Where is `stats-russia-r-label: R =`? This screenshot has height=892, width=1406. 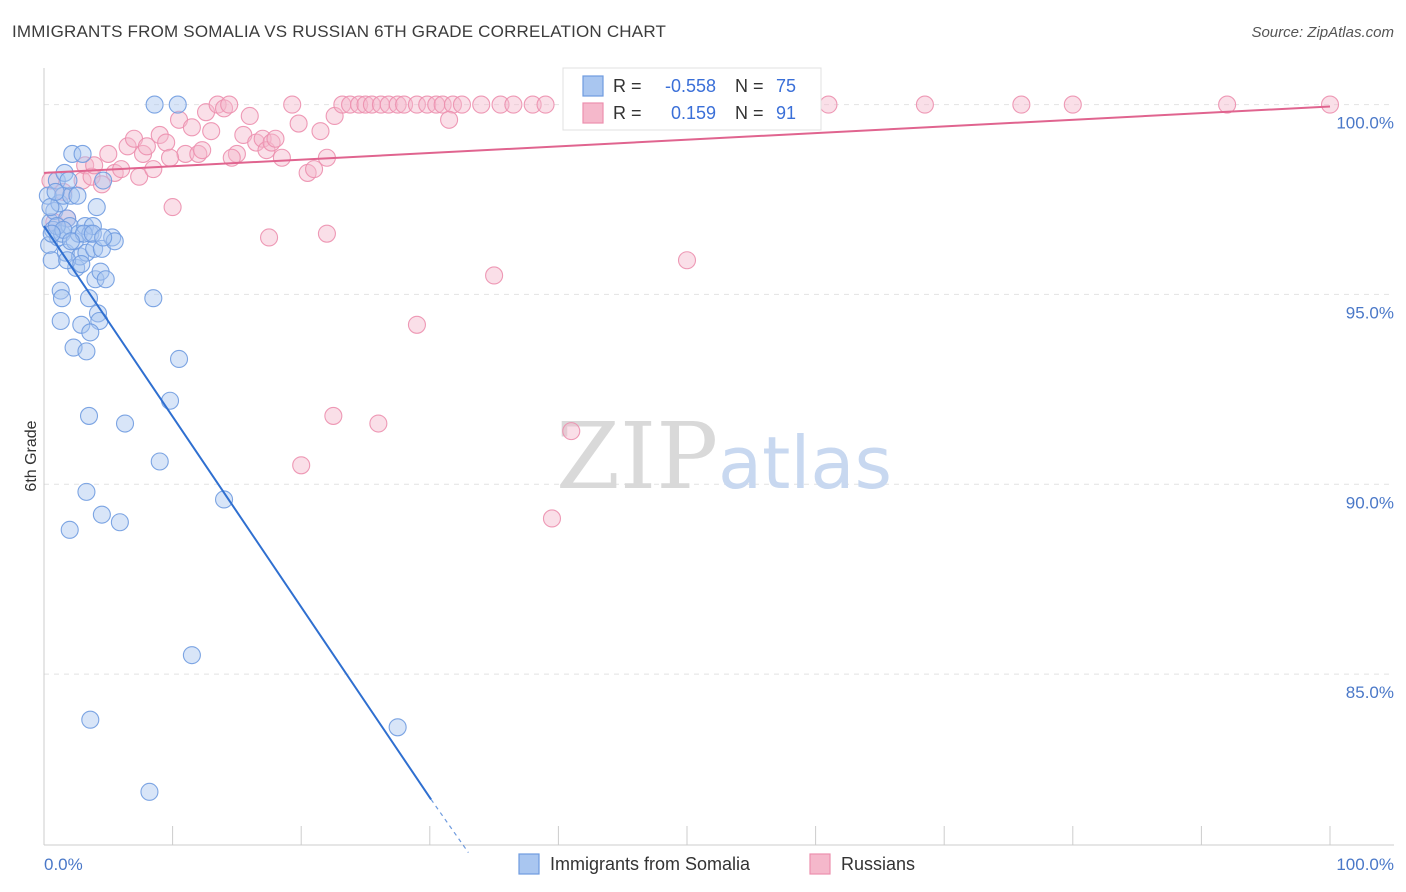 stats-russia-r-label: R = is located at coordinates (627, 113).